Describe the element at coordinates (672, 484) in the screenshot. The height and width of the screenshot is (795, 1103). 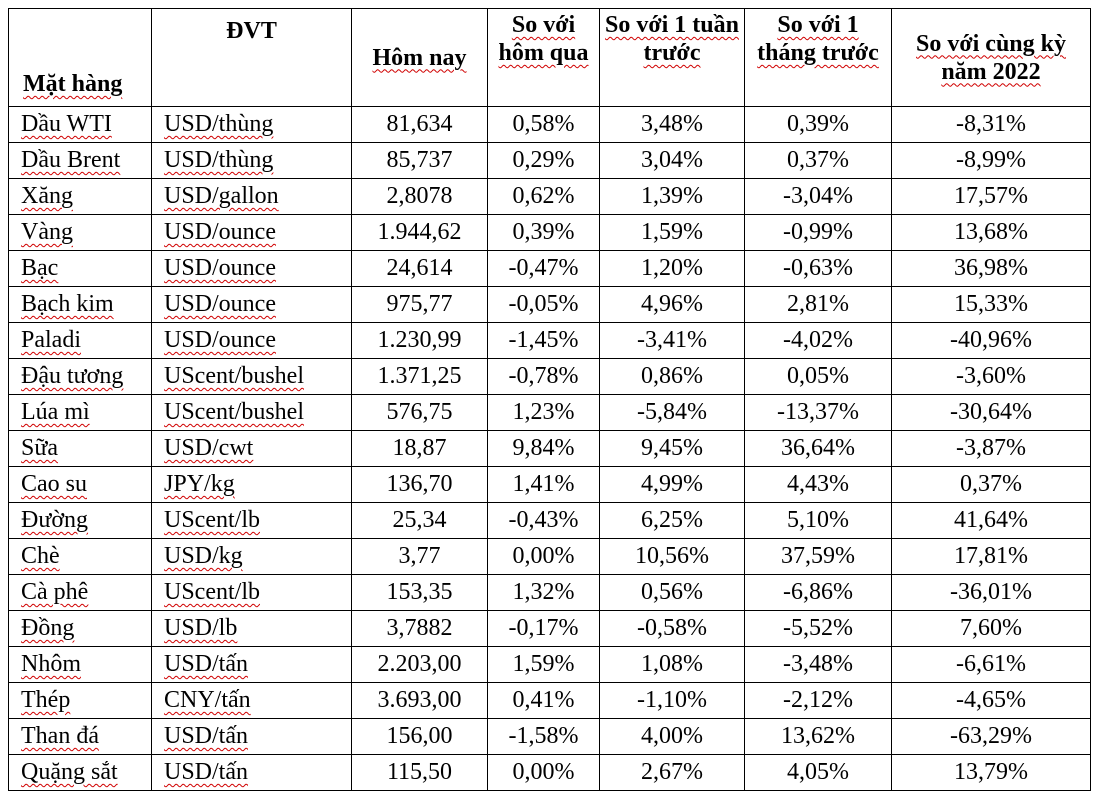
I see `cell-vs-week: 4,99%` at that location.